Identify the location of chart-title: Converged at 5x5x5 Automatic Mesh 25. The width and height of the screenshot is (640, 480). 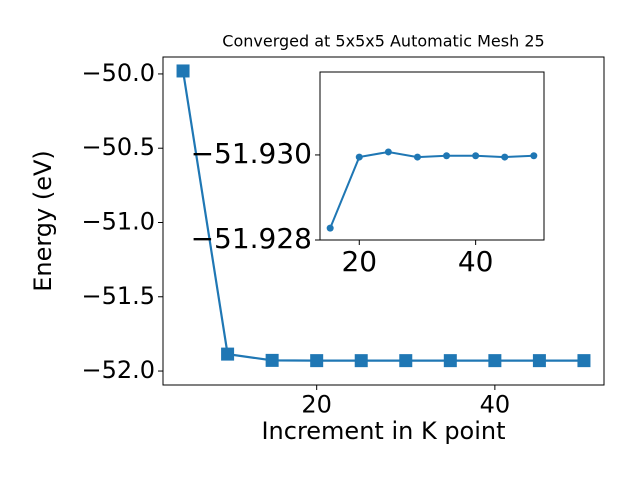
(383, 41).